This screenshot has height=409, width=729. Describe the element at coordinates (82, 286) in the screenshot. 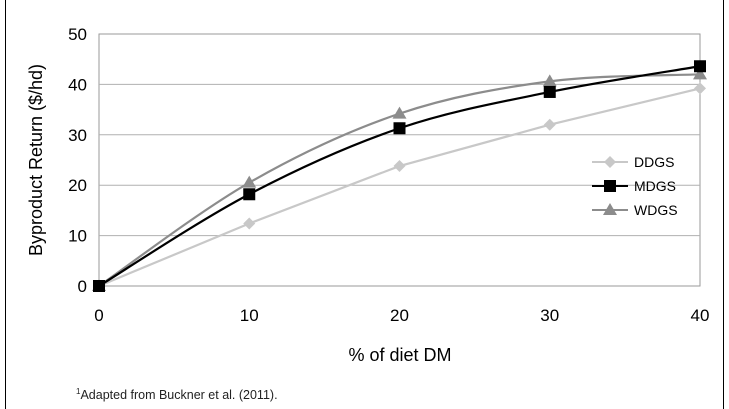

I see `y-tick-label: 0` at that location.